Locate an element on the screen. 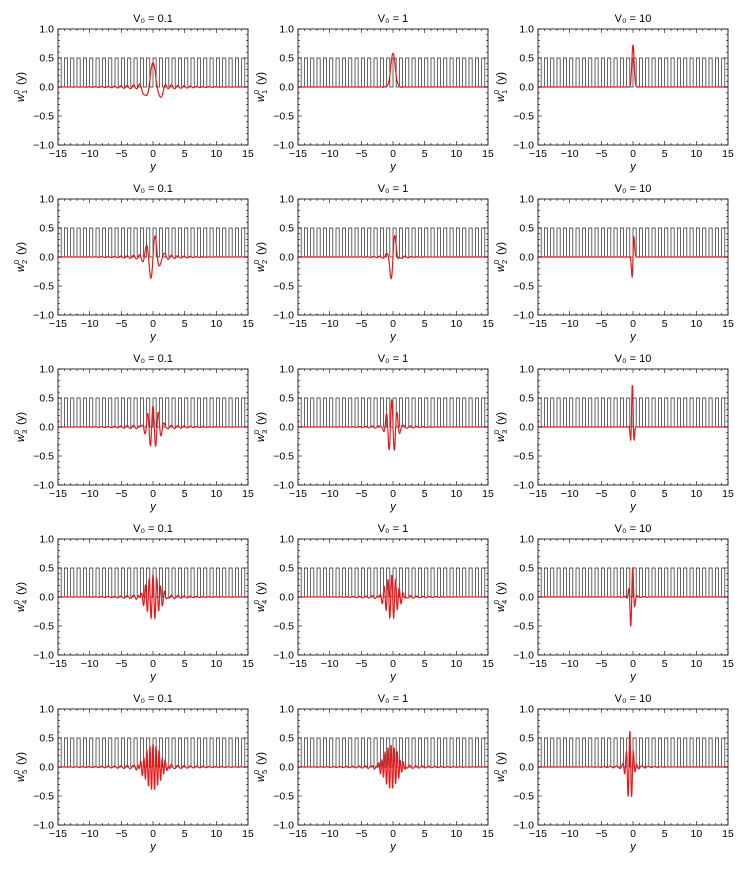 The width and height of the screenshot is (756, 871). y-axis-label: w40 (y) is located at coordinates (20, 597).